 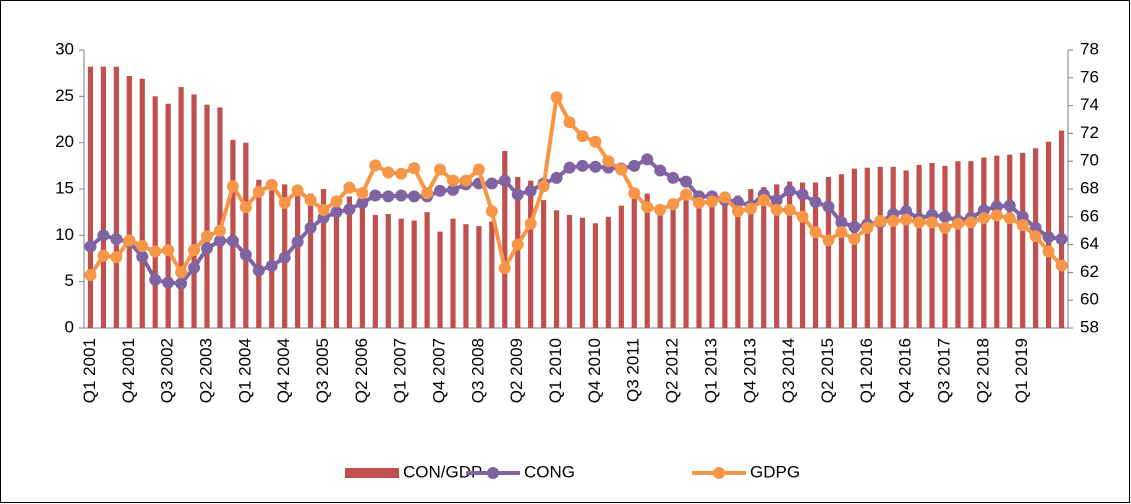 What do you see at coordinates (493, 473) in the screenshot?
I see `legend-marker` at bounding box center [493, 473].